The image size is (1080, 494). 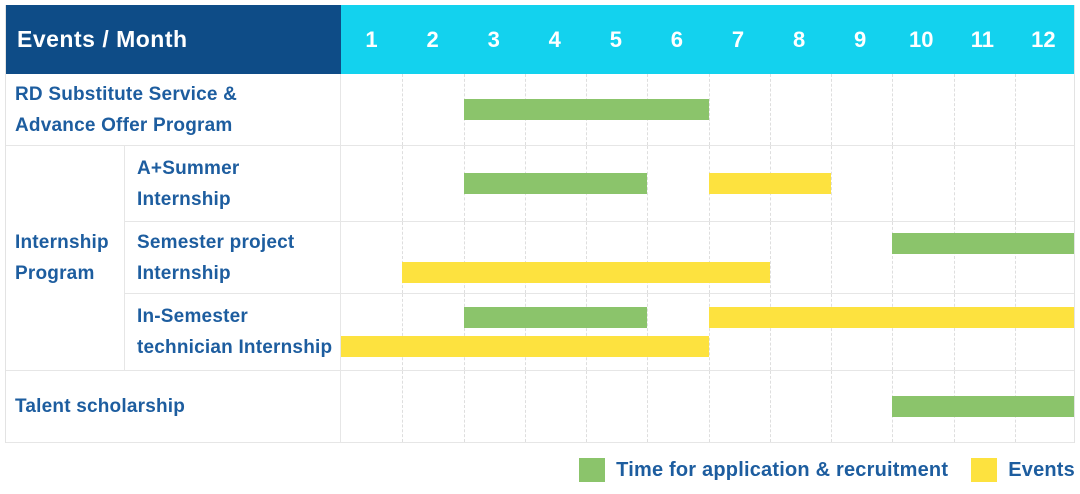 I want to click on month-header-7: 7, so click(x=738, y=39).